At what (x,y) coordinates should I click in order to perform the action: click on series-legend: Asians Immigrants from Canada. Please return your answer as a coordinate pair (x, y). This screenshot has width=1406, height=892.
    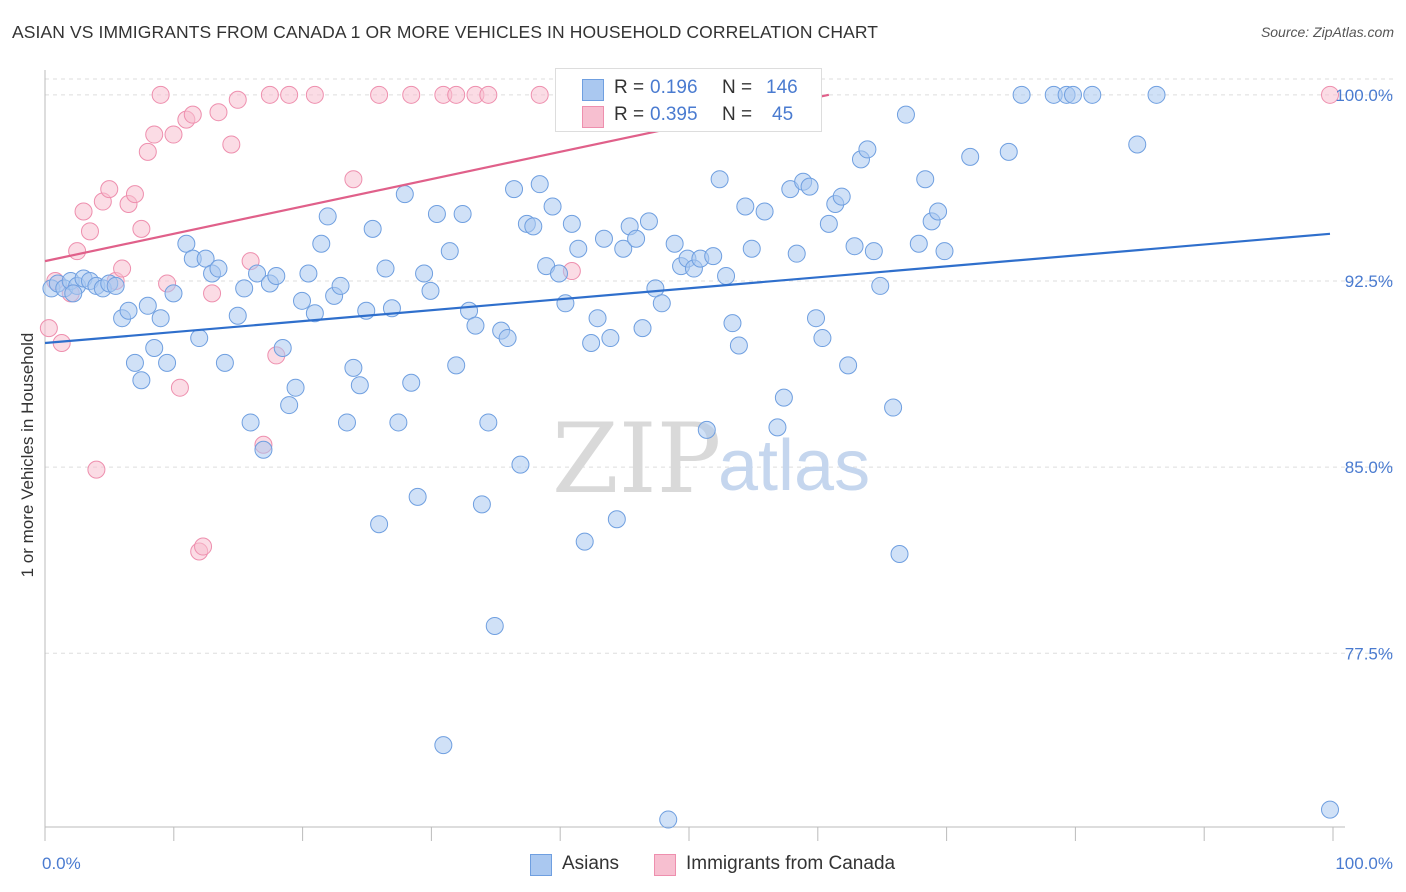
    Looking at the image, I should click on (703, 865).